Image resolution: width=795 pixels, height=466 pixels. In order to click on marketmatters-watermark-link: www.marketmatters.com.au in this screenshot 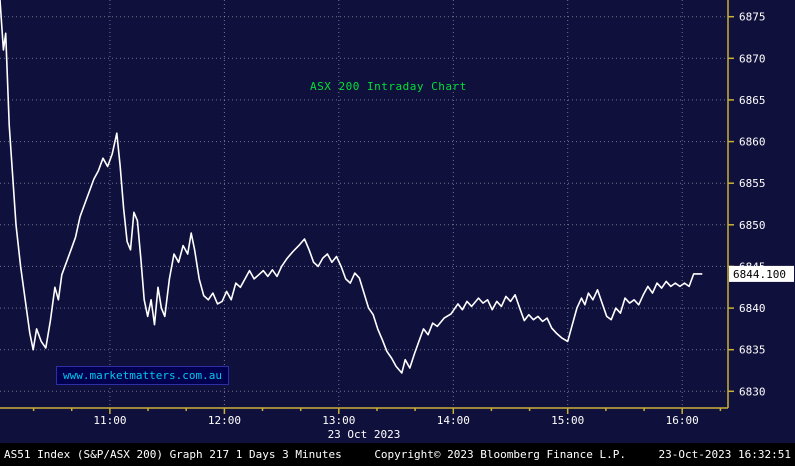, I will do `click(142, 375)`.